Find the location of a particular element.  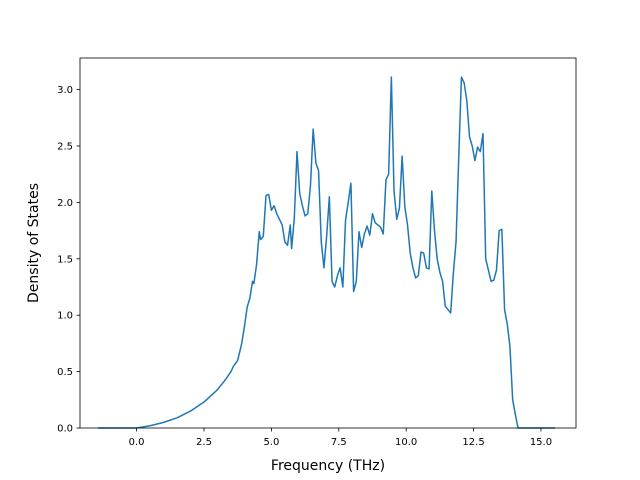

x-axis-label: Frequency (THz) is located at coordinates (328, 466).